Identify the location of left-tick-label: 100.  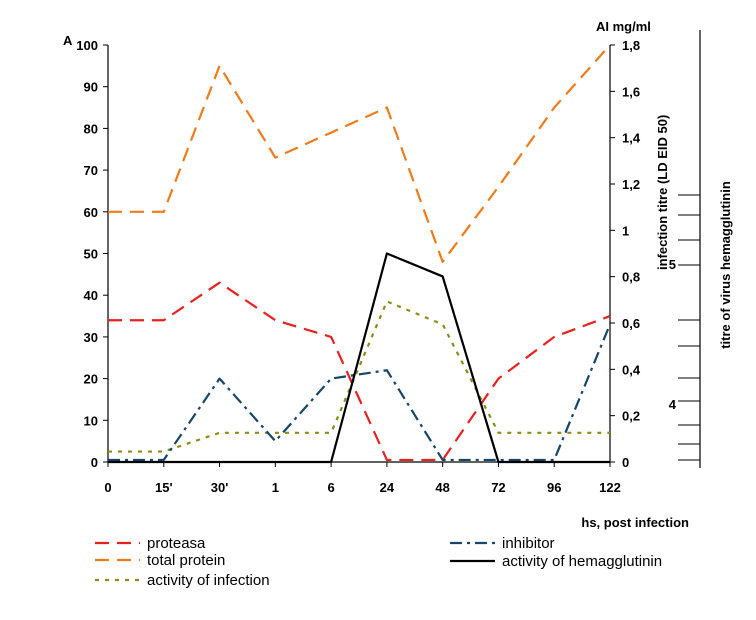
(87, 45).